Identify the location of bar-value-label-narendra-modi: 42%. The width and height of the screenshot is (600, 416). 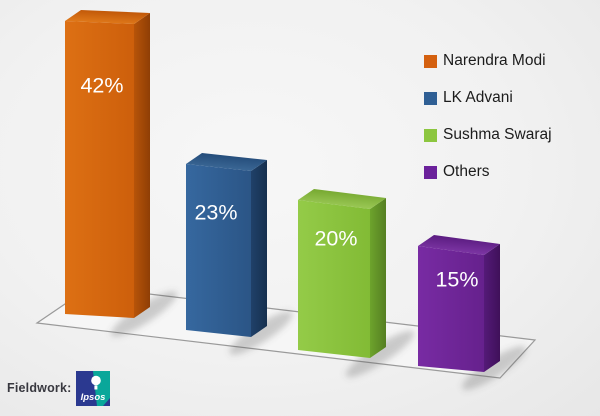
(101, 86).